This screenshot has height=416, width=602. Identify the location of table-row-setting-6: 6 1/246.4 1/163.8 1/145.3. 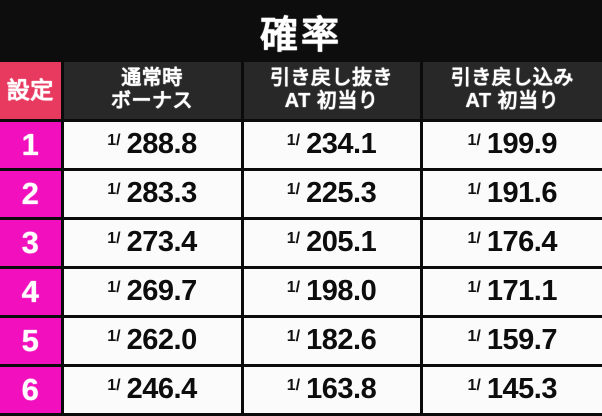
(301, 389).